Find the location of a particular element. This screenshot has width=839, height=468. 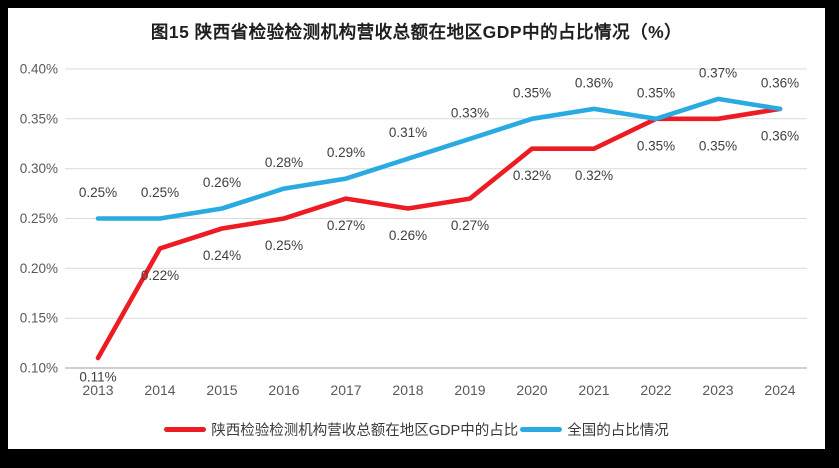

x-tick-label: 2019 is located at coordinates (469, 390).